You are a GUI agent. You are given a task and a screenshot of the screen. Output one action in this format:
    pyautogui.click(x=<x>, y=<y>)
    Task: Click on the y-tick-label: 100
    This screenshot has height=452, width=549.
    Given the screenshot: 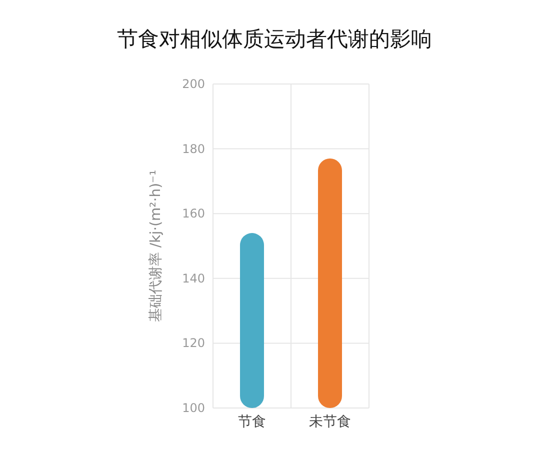 What is the action you would take?
    pyautogui.click(x=193, y=408)
    